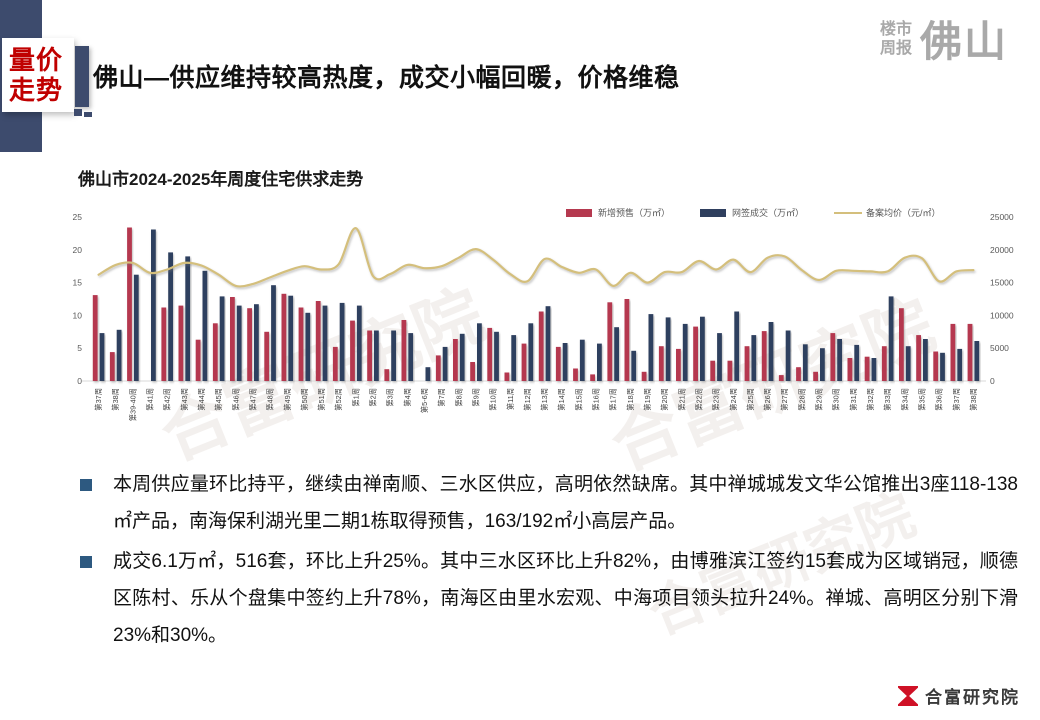  I want to click on svg-text: 5000, so click(999, 348).